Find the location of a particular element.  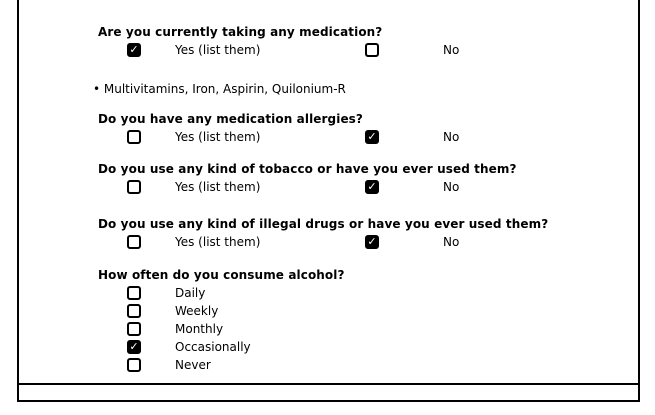

checkbox-alcohol-weekly: ✓ is located at coordinates (134, 311).